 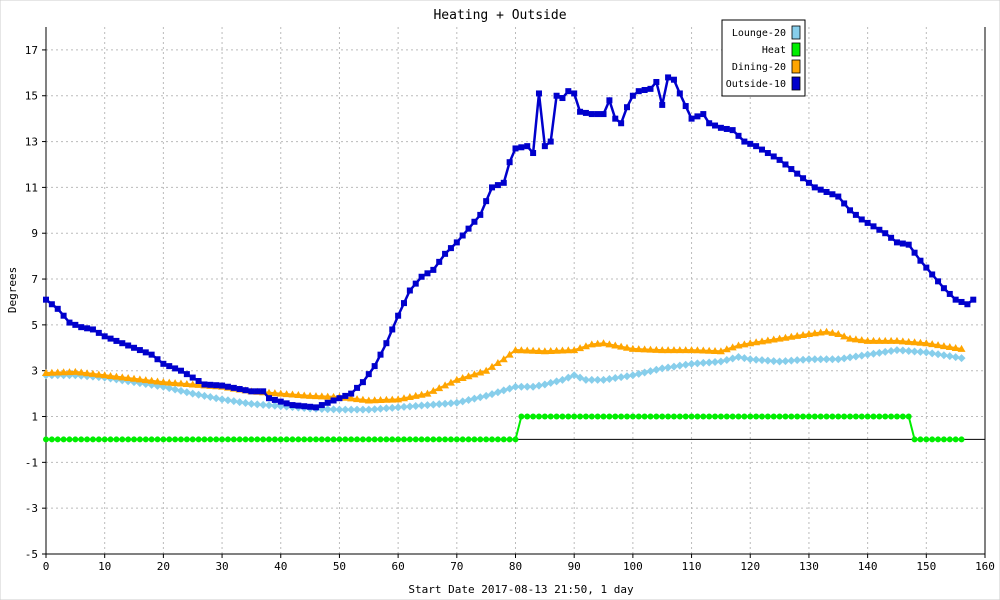 What do you see at coordinates (521, 589) in the screenshot?
I see `x-axis-label: Start Date 2017-08-13 21:50, 1 day` at bounding box center [521, 589].